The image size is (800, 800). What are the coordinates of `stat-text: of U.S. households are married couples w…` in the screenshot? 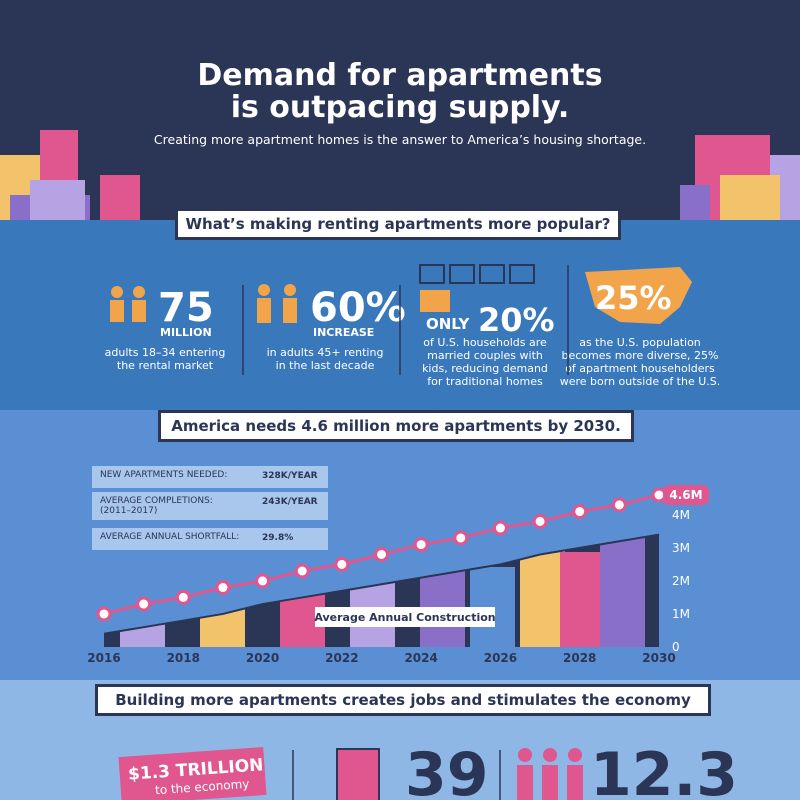 It's located at (485, 362).